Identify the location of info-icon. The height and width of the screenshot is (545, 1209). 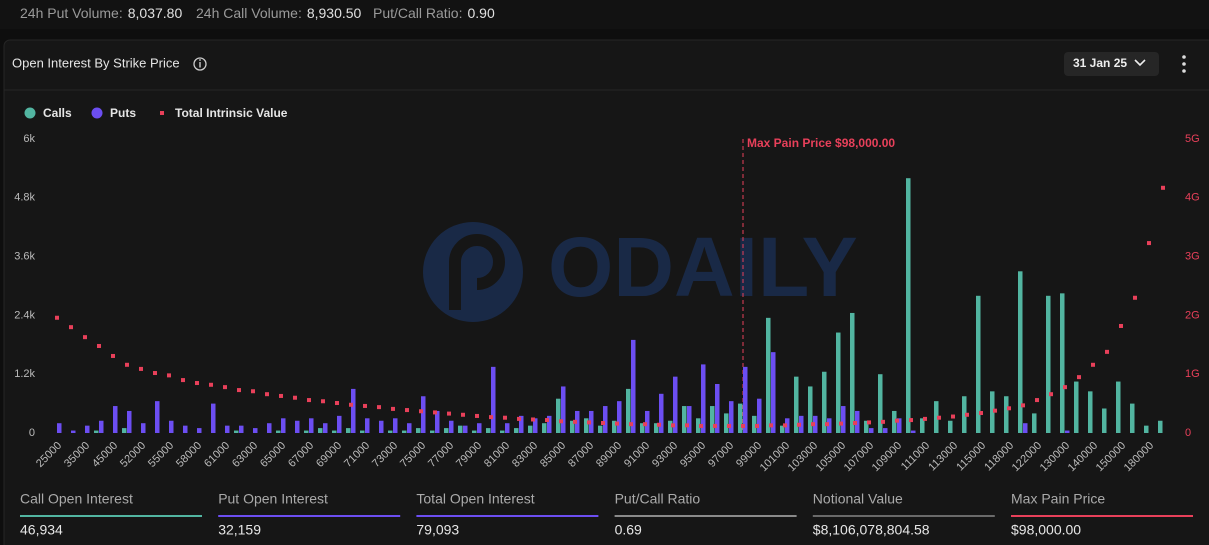
(200, 64).